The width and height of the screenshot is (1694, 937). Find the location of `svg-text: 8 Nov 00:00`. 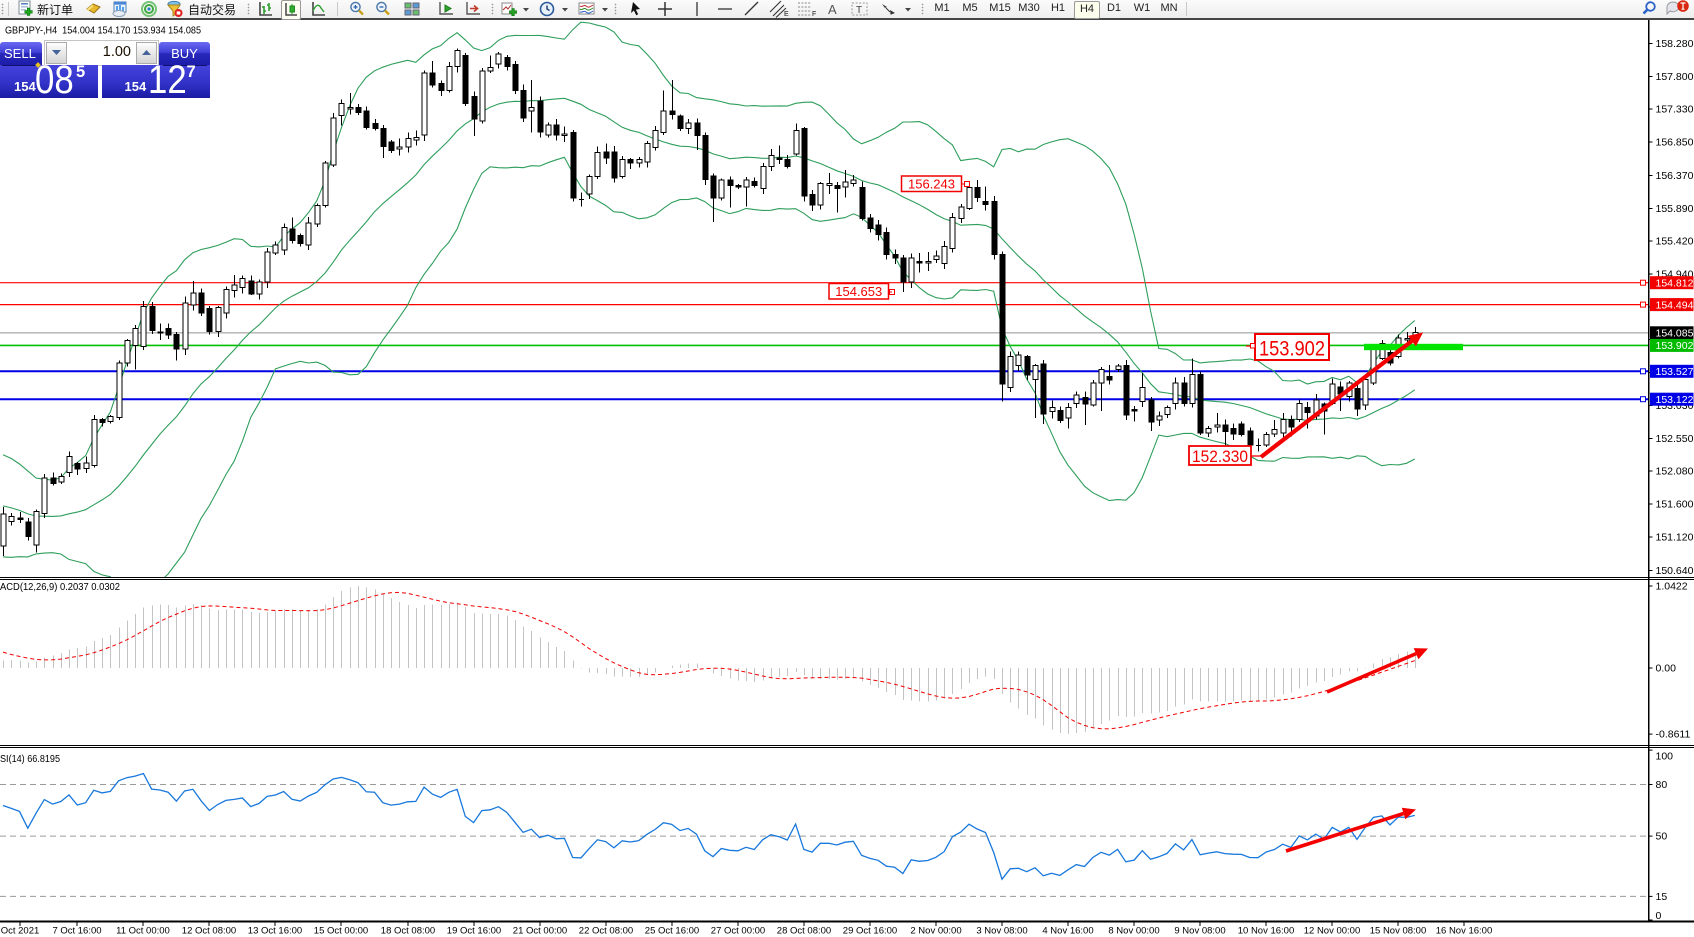

svg-text: 8 Nov 00:00 is located at coordinates (1133, 931).